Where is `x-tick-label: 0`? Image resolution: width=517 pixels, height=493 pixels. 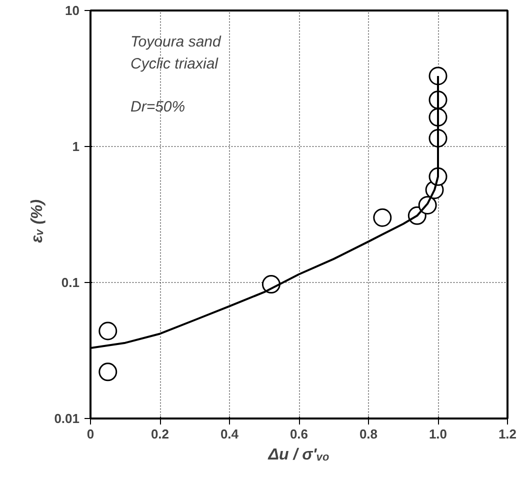 x-tick-label: 0 is located at coordinates (90, 434).